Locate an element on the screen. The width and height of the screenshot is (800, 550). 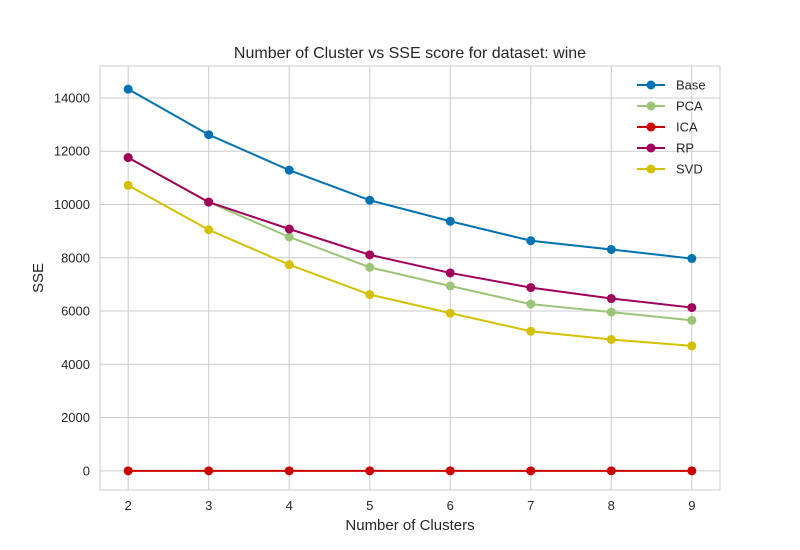
legend-marker-svd is located at coordinates (651, 169).